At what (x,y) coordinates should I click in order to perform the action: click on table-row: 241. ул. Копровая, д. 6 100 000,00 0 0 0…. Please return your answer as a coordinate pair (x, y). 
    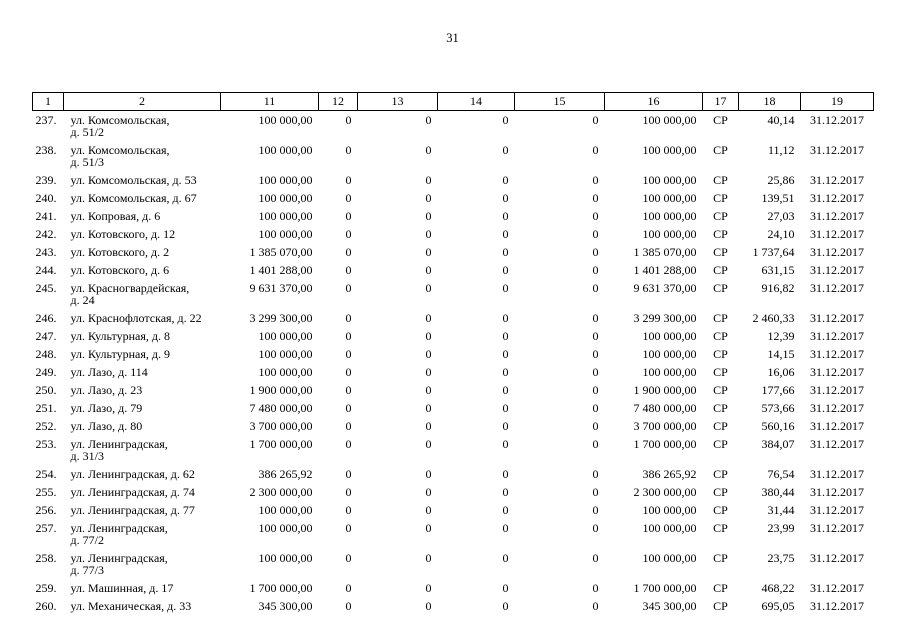
    Looking at the image, I should click on (453, 216).